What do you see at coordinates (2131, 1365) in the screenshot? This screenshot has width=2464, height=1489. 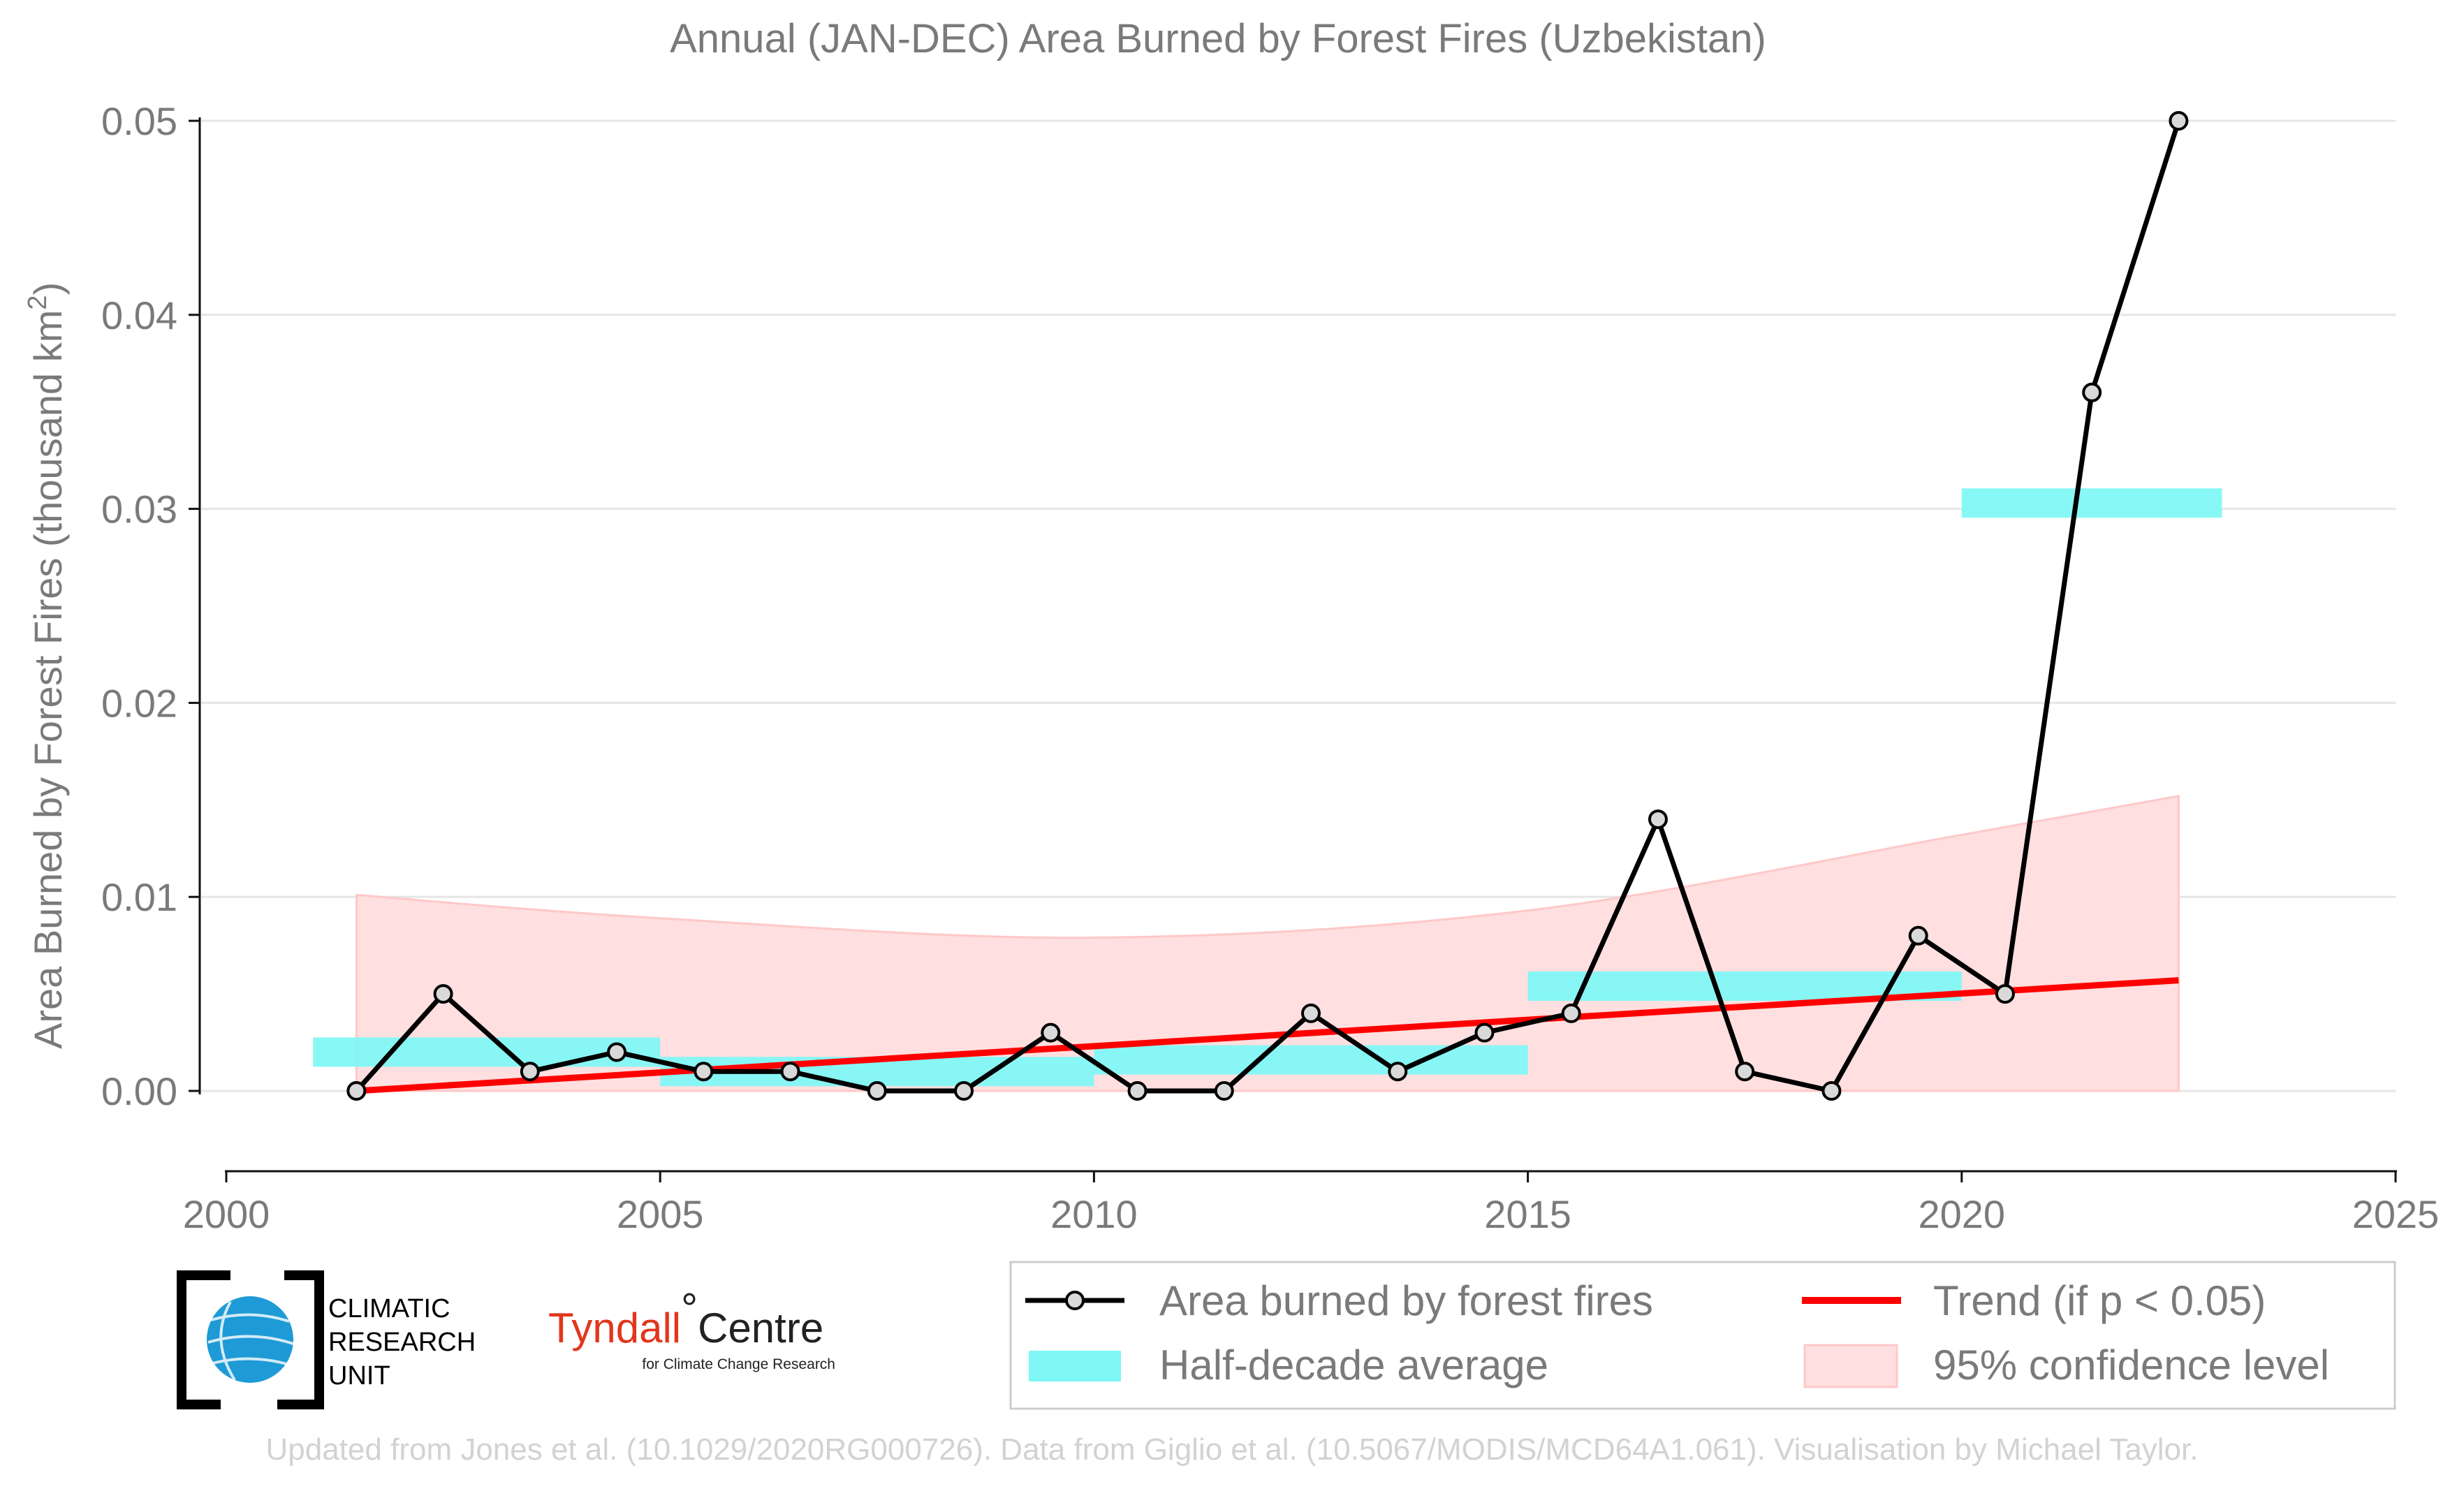 I see `legend-label-confidence: 95% confidence level` at bounding box center [2131, 1365].